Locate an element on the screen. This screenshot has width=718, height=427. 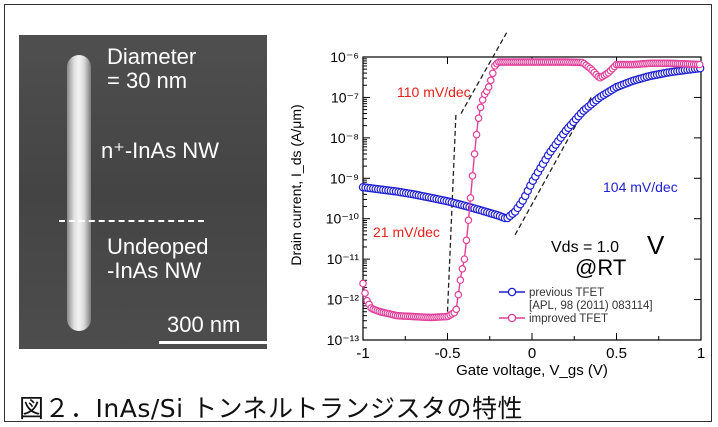
guide-line-steep is located at coordinates (451, 212).